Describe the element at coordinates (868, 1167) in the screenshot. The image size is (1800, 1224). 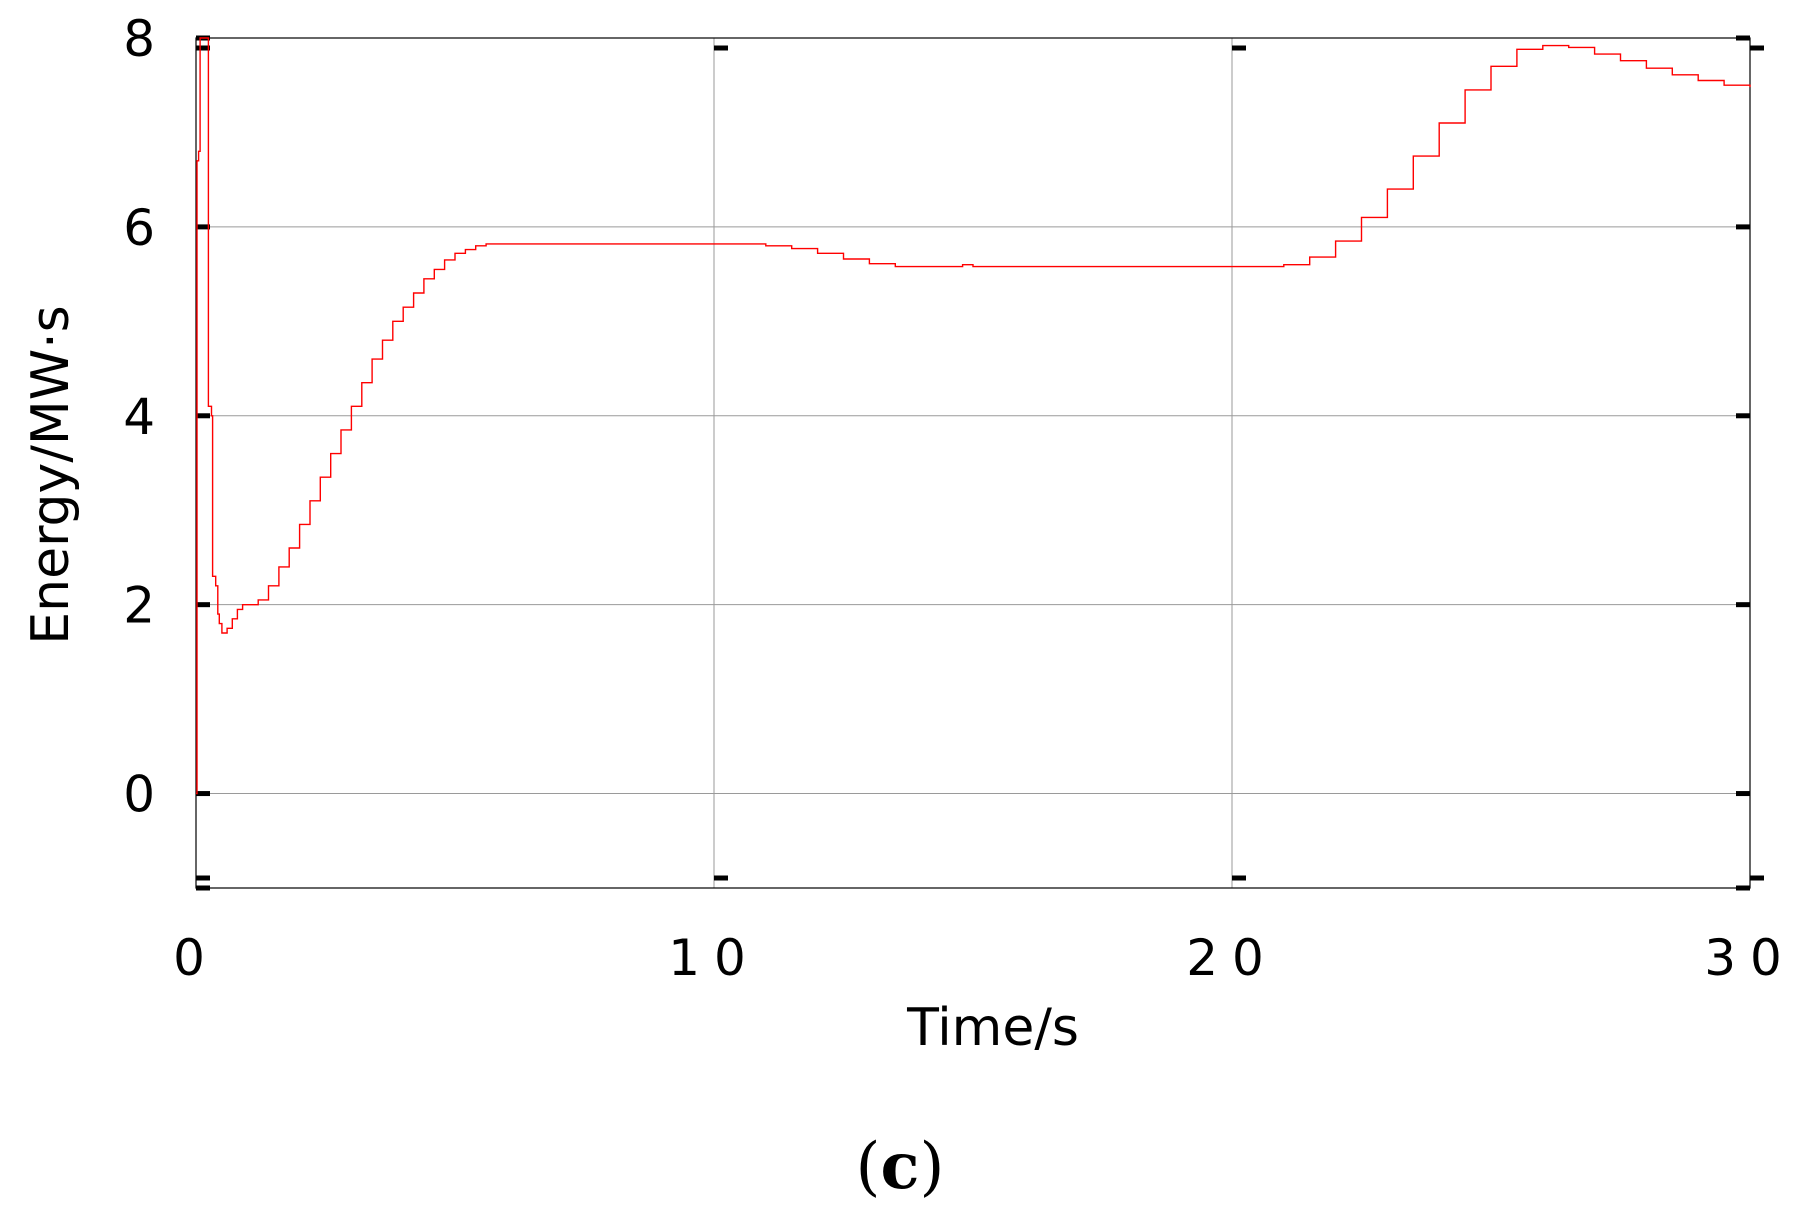
I see `panel-label-open: (` at that location.